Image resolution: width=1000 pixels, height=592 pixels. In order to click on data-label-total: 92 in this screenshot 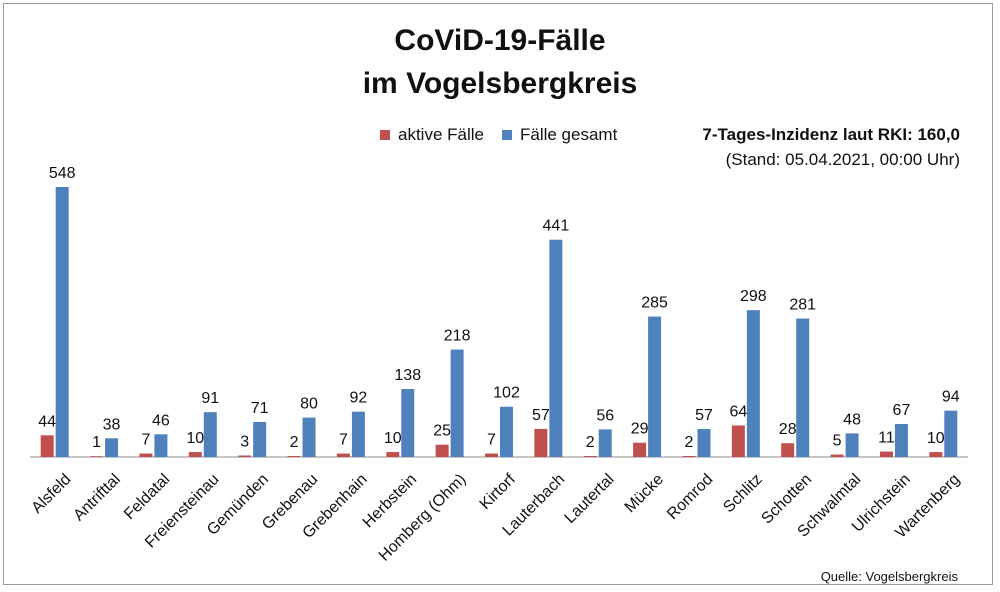, I will do `click(358, 398)`.